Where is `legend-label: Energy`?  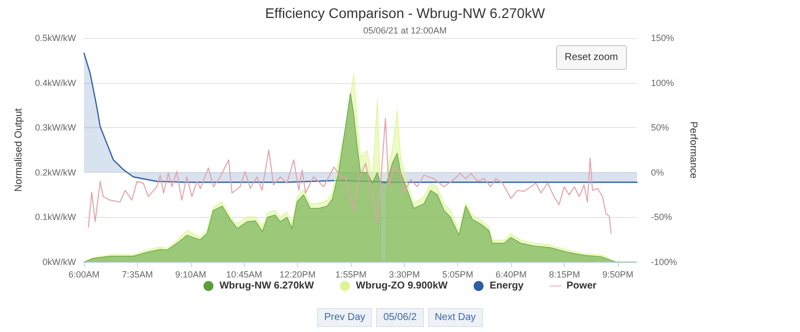 legend-label: Energy is located at coordinates (507, 286).